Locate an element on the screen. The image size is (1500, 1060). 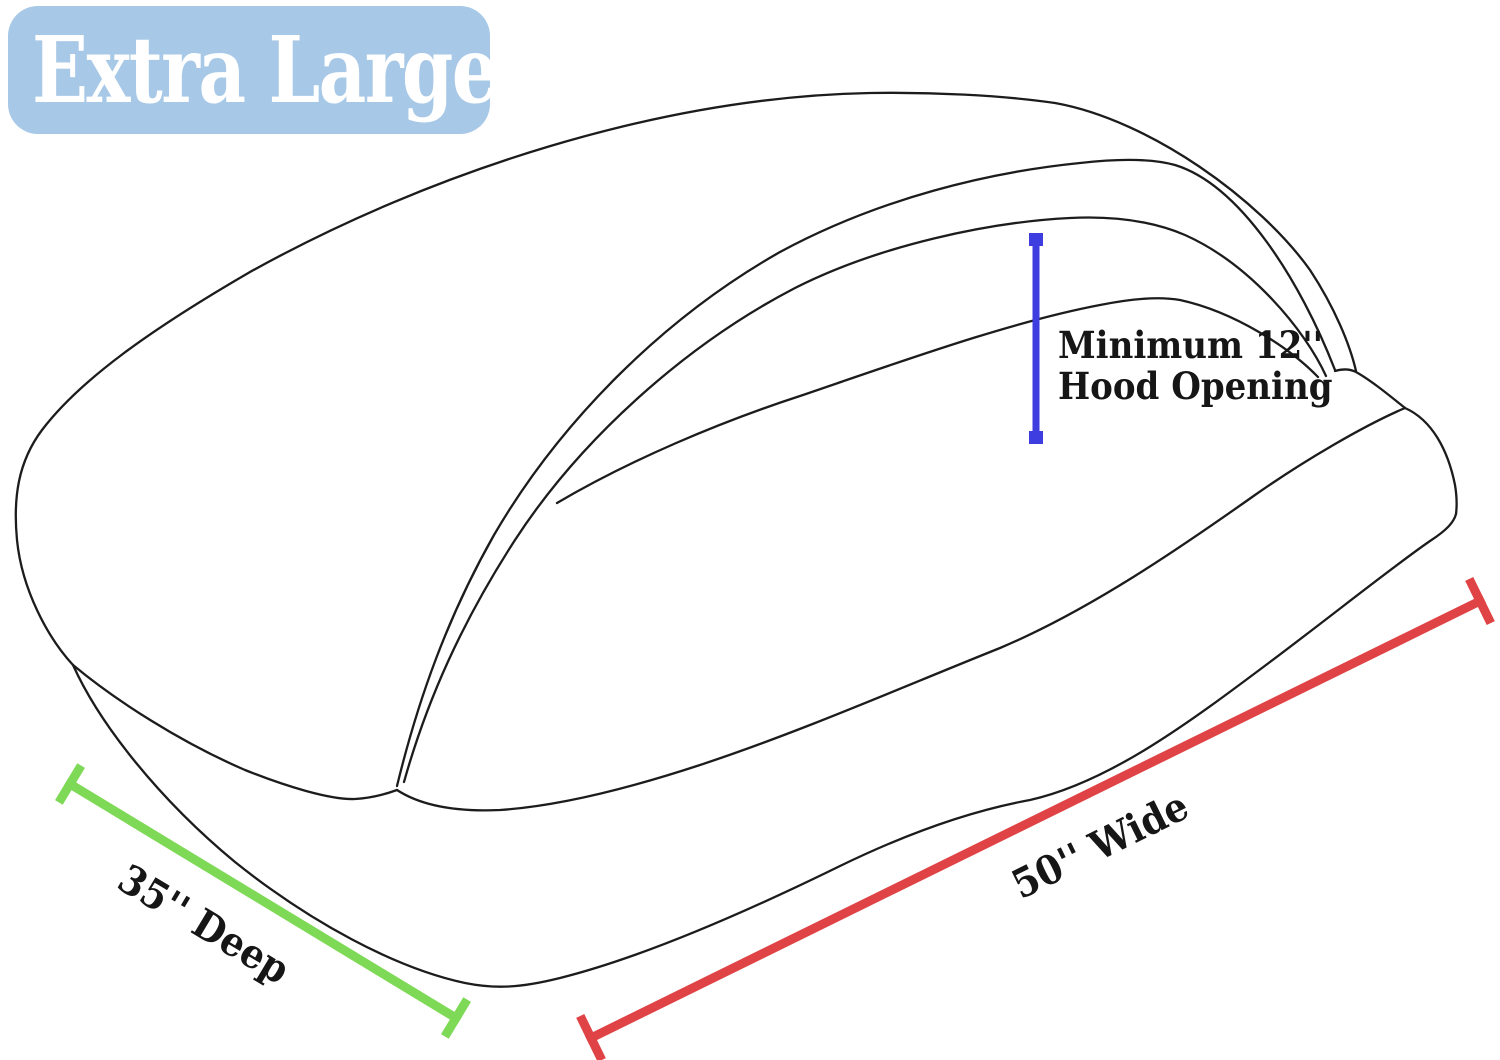
depth-label: 35'' Deep is located at coordinates (204, 925).